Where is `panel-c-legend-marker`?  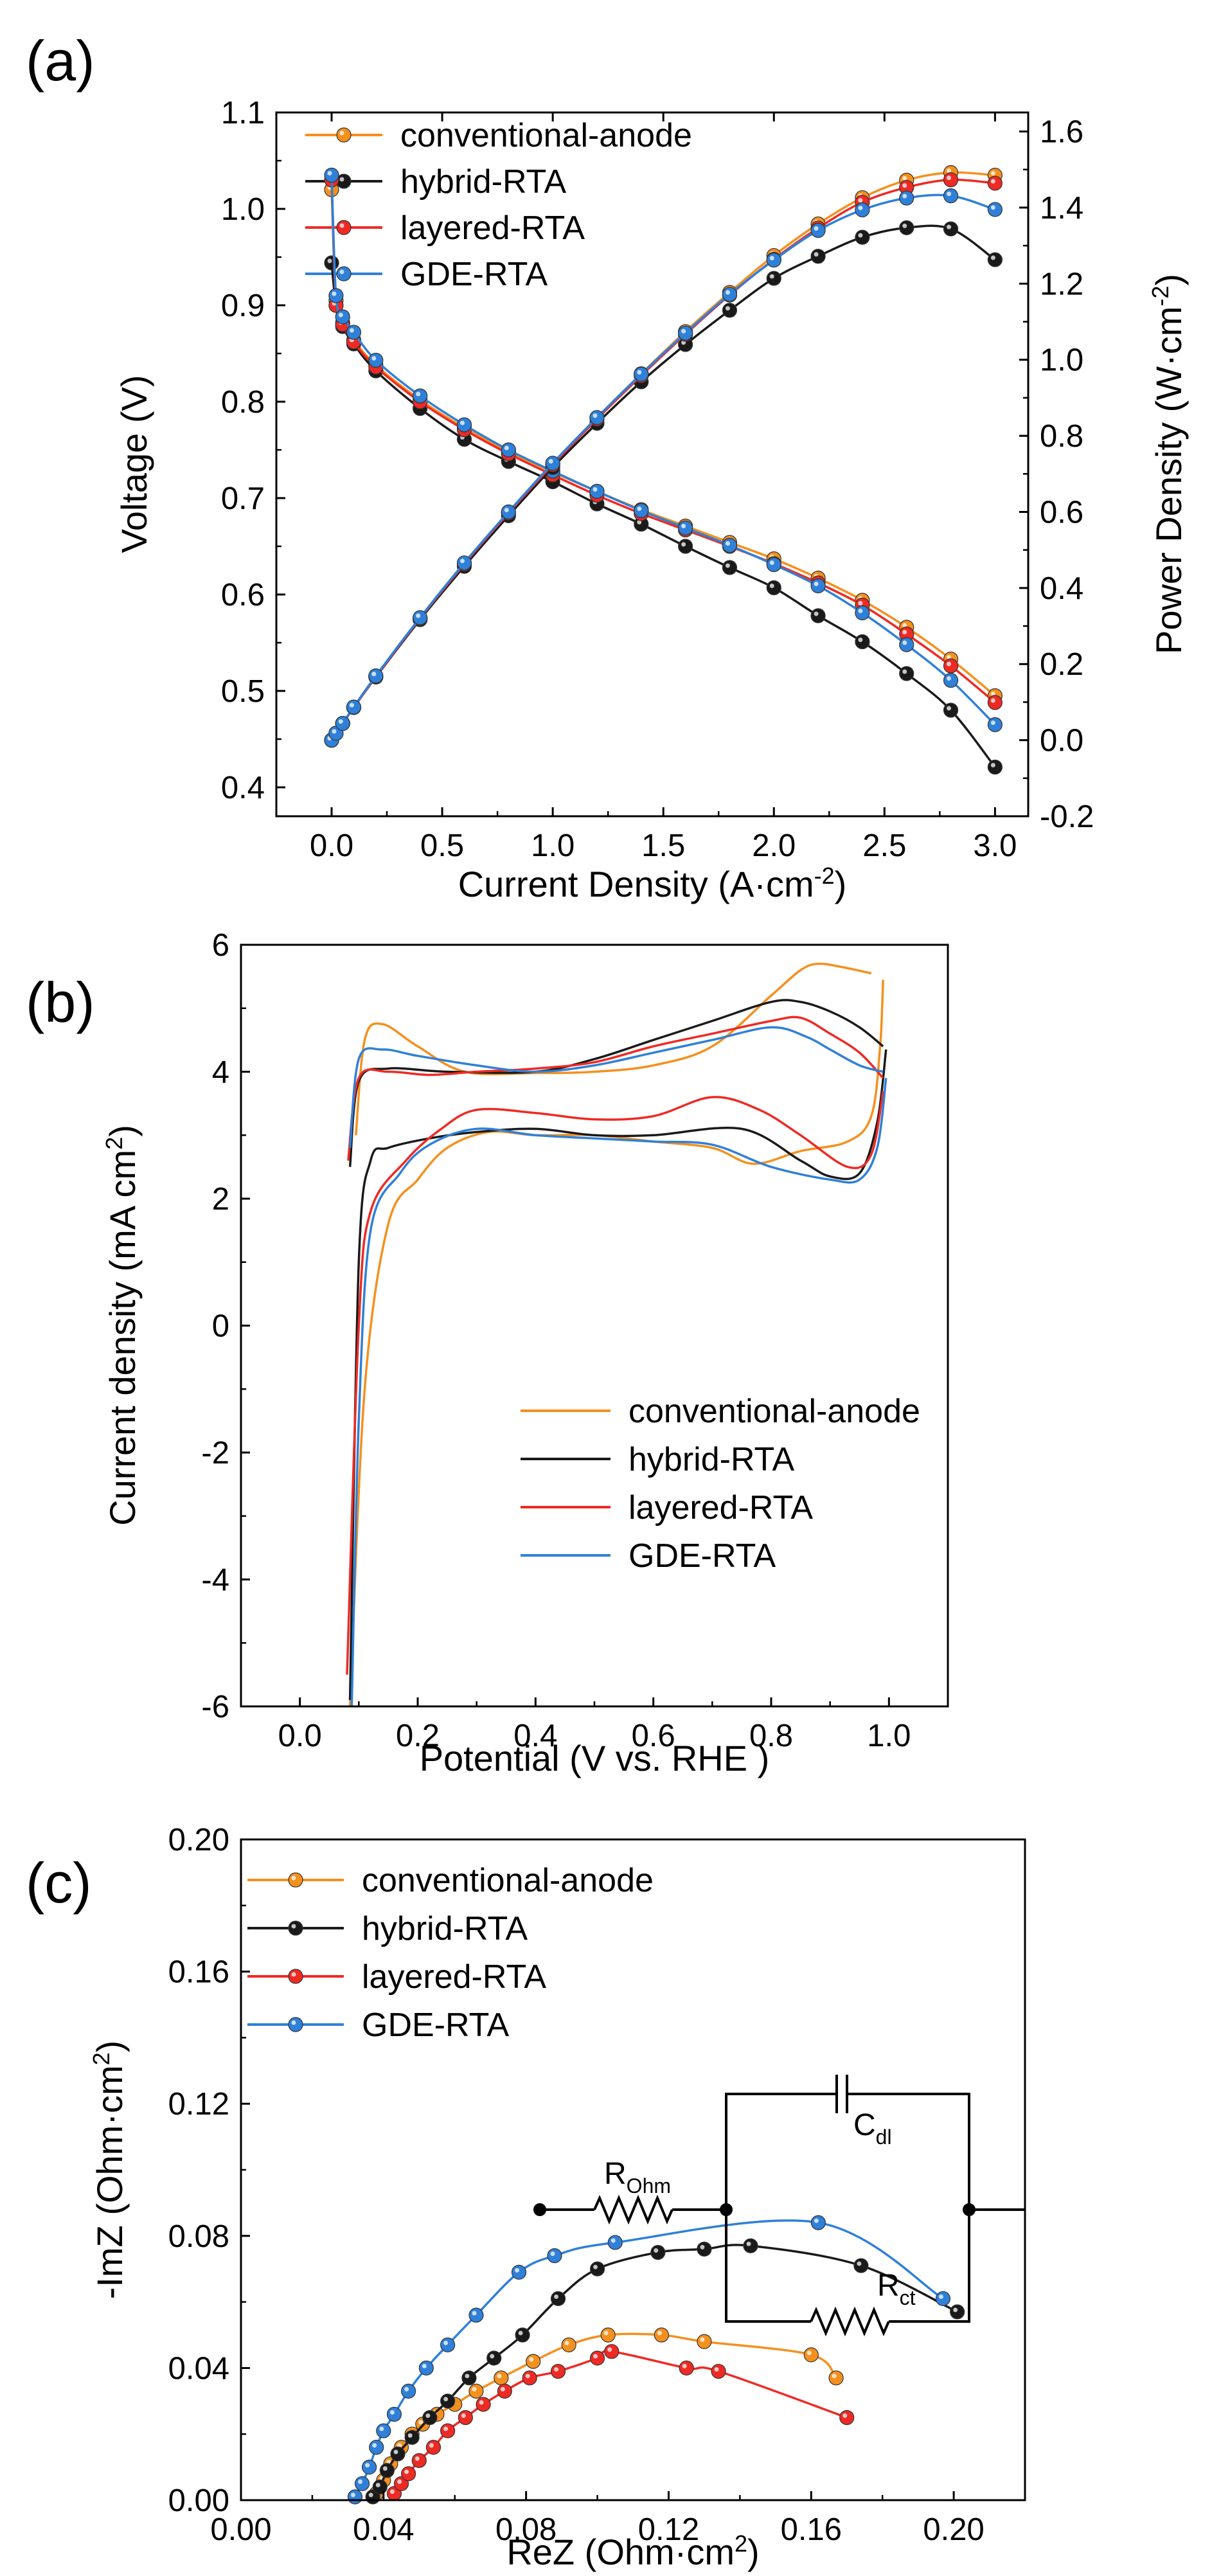
panel-c-legend-marker is located at coordinates (295, 1880).